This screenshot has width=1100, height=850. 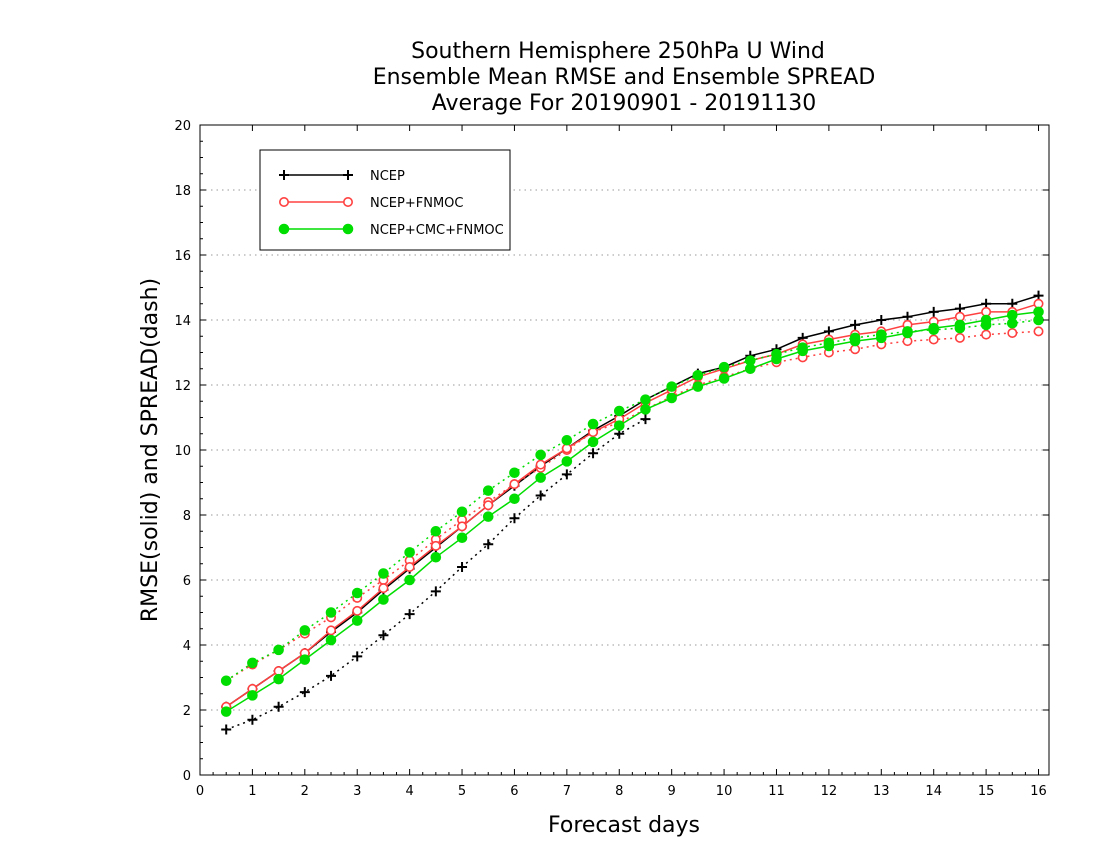 What do you see at coordinates (986, 791) in the screenshot?
I see `x-tick-label: 15` at bounding box center [986, 791].